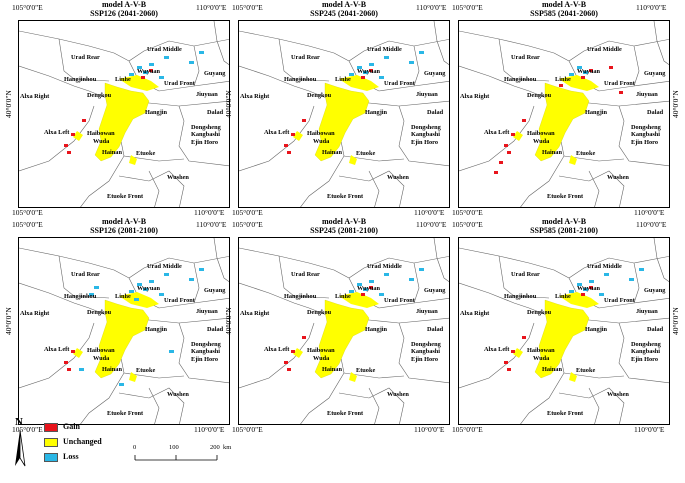 This screenshot has width=685, height=483. Describe the element at coordinates (564, 13) in the screenshot. I see `panel-scenario-title: SSP585 (2041-2060)` at that location.